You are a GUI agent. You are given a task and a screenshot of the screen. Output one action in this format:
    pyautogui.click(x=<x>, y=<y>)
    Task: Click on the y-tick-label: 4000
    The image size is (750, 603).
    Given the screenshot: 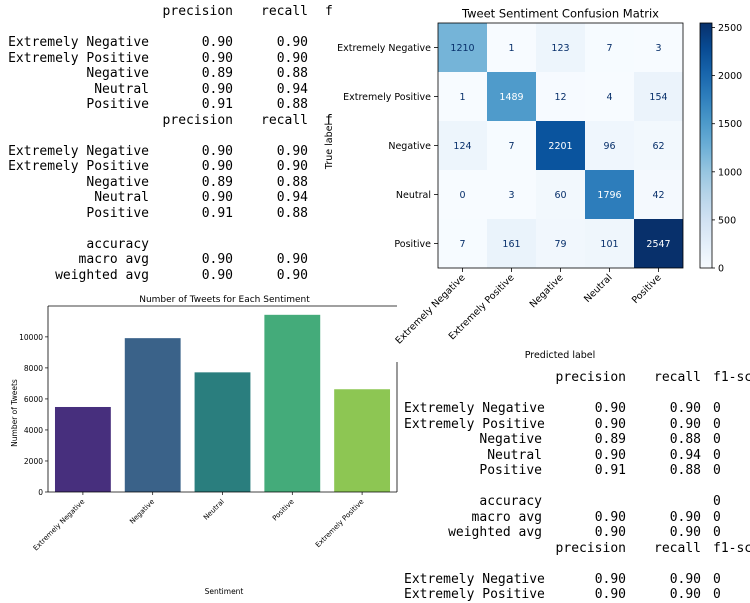 What is the action you would take?
    pyautogui.click(x=33, y=430)
    